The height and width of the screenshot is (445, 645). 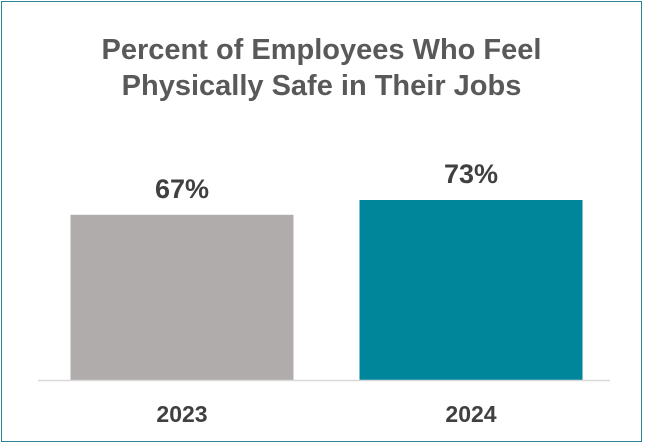 I want to click on bar-2023, so click(x=182, y=297).